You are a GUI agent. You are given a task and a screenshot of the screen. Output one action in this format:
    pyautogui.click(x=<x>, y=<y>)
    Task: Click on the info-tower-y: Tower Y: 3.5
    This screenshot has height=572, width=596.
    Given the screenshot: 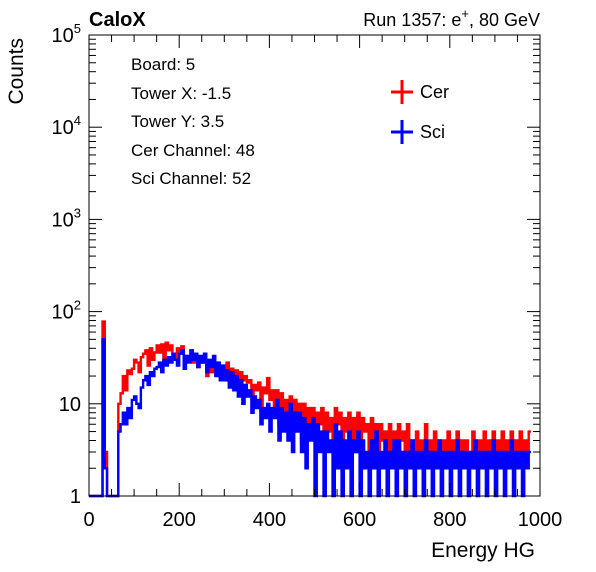 What is the action you would take?
    pyautogui.click(x=177, y=121)
    